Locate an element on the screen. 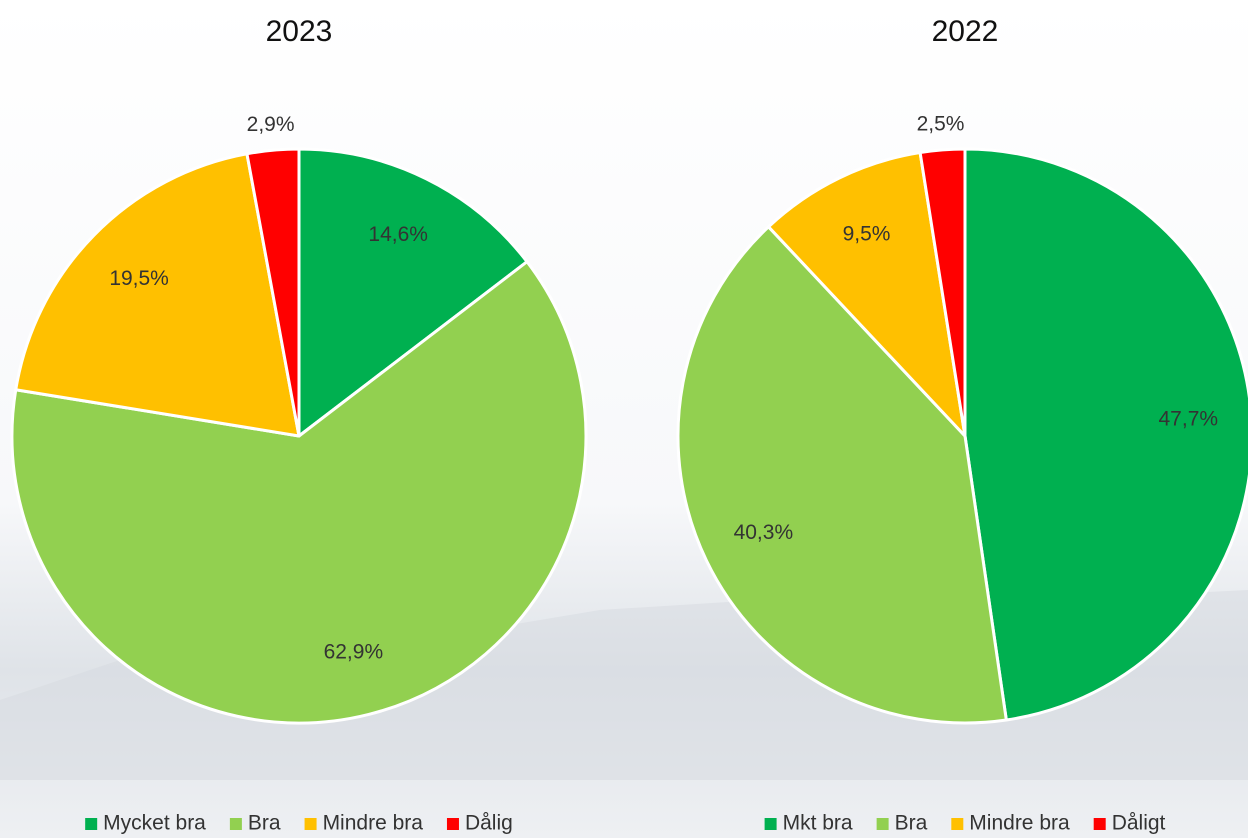  slice-label: 9,5% is located at coordinates (867, 234).